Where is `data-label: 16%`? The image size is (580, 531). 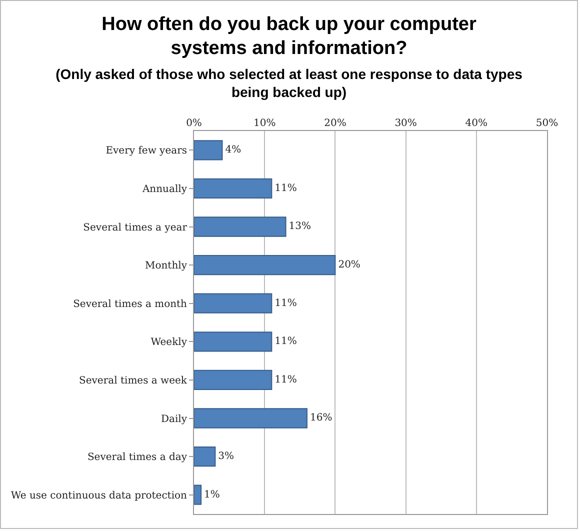 data-label: 16% is located at coordinates (321, 418).